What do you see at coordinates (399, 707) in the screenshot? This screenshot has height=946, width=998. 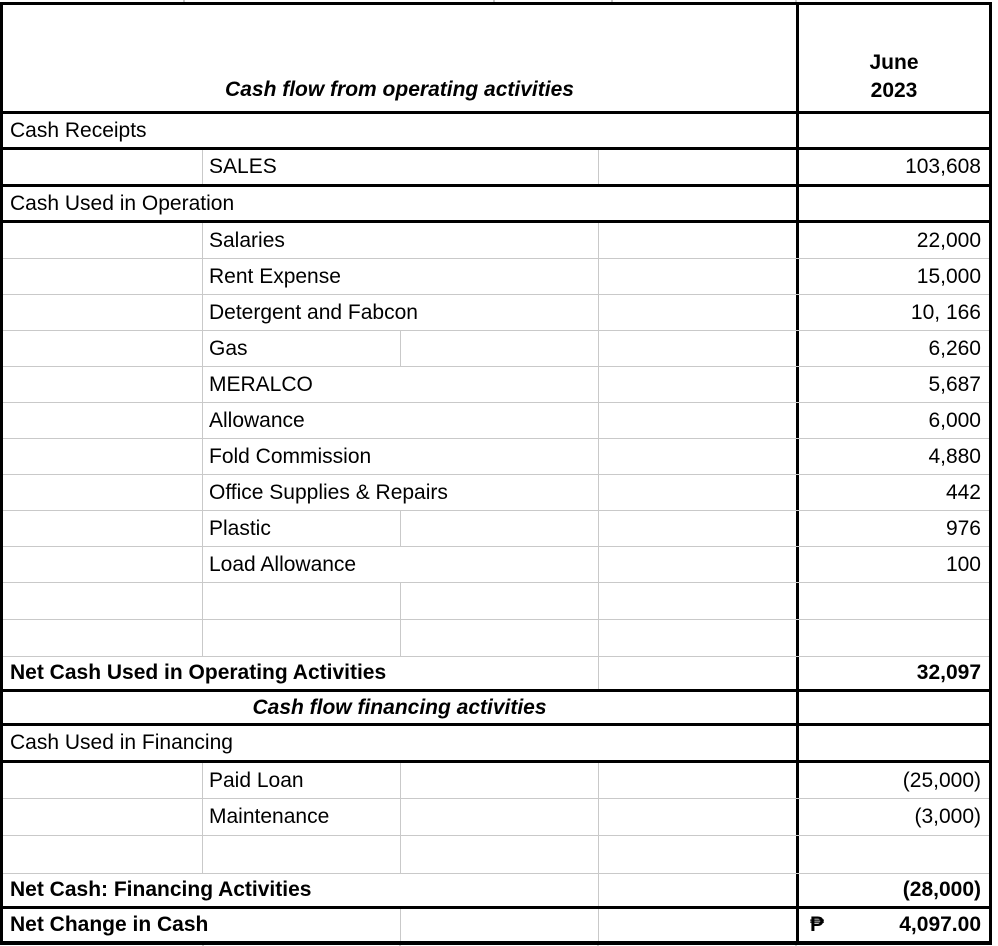 I see `financing-section-title: Cash flow financing activities` at bounding box center [399, 707].